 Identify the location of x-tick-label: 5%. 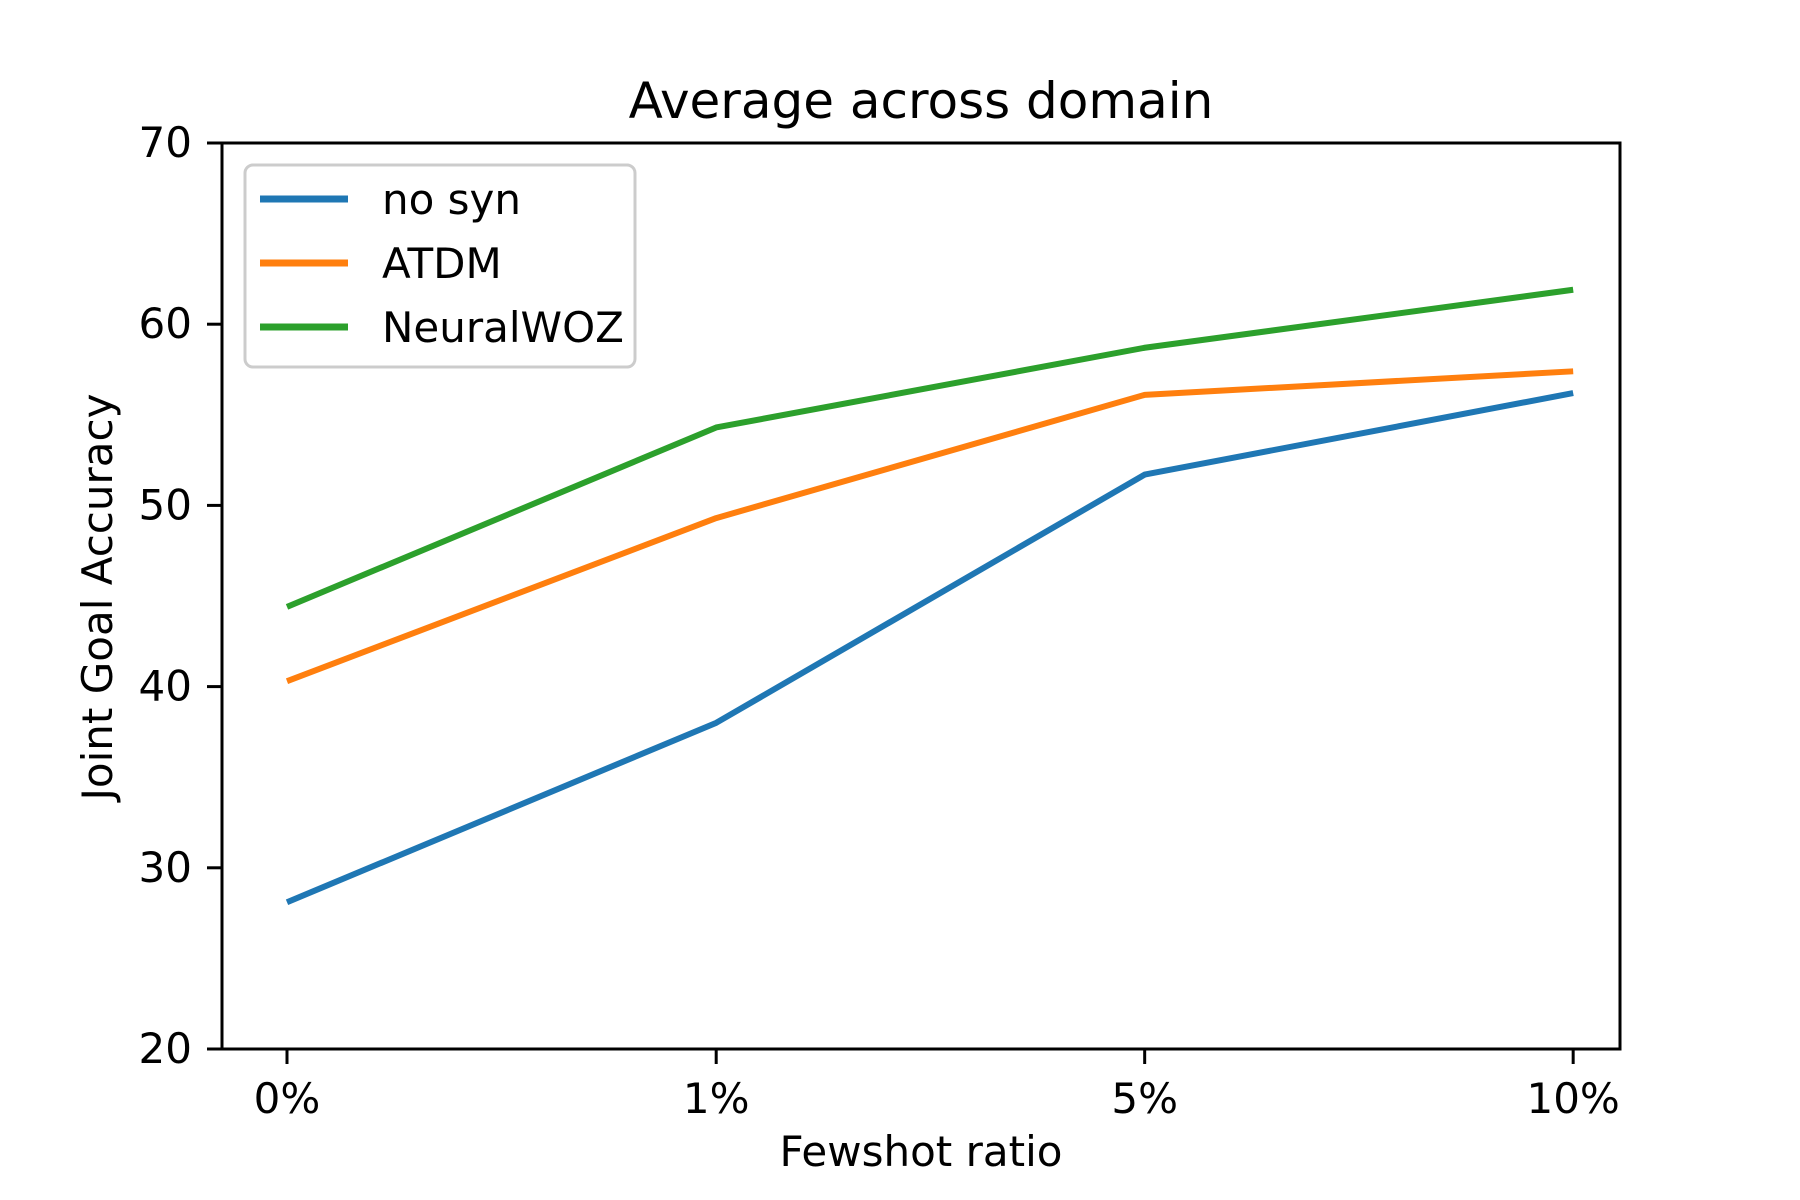
(1144, 1098).